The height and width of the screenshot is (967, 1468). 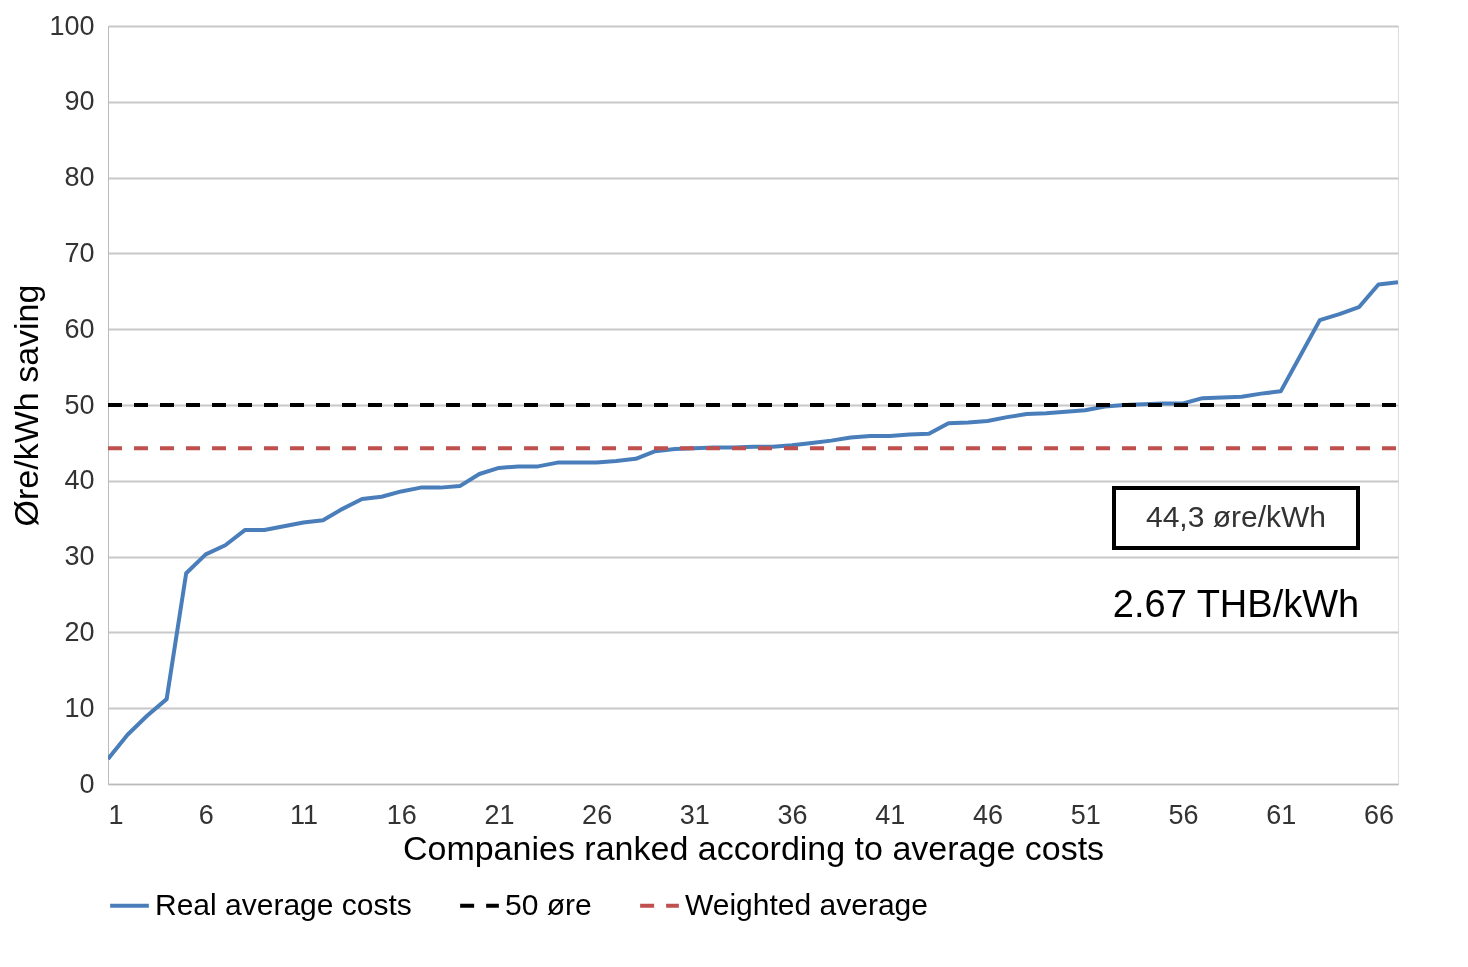 I want to click on x-tick-label: 6, so click(x=206, y=814).